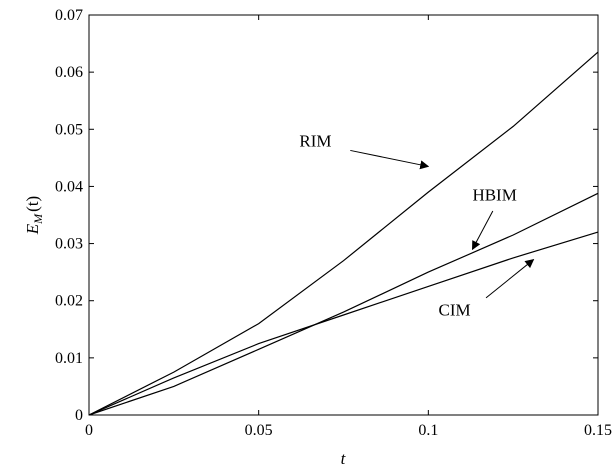  What do you see at coordinates (259, 430) in the screenshot?
I see `x-tick-label: 0.05` at bounding box center [259, 430].